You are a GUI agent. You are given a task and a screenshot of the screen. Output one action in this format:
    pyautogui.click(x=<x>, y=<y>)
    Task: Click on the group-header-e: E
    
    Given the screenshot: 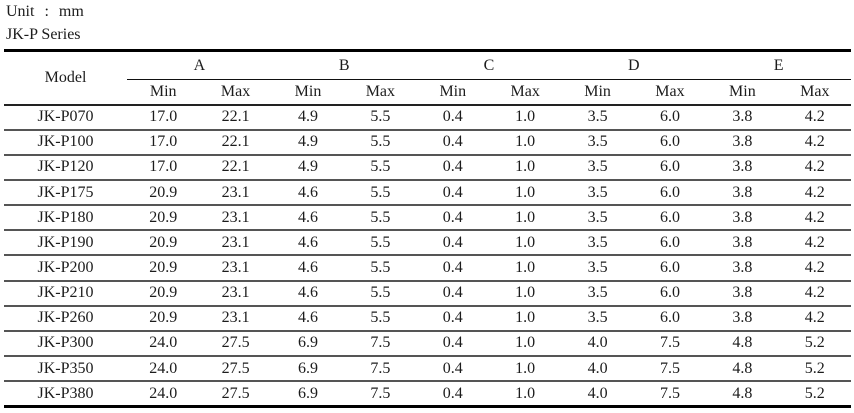 What is the action you would take?
    pyautogui.click(x=778, y=64)
    